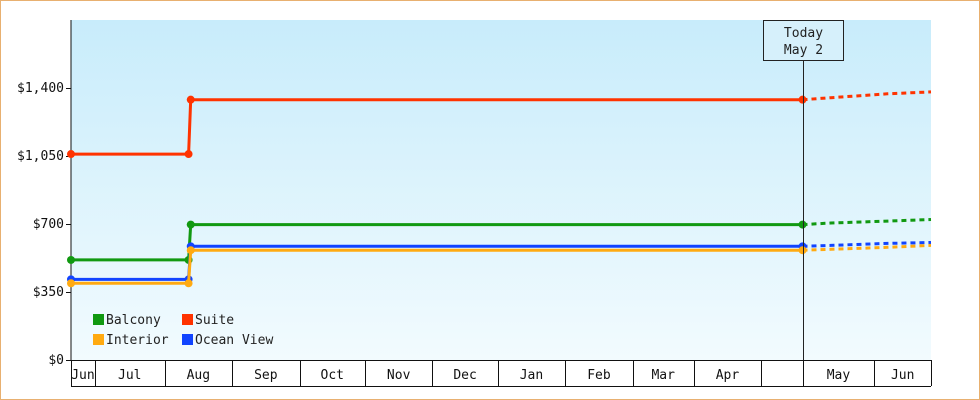  What do you see at coordinates (399, 375) in the screenshot?
I see `x-month-label: Nov` at bounding box center [399, 375].